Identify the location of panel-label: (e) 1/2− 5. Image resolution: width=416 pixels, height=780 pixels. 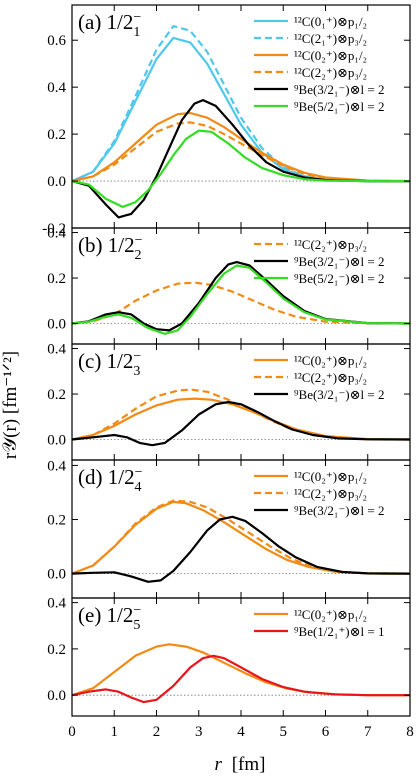
(109, 618).